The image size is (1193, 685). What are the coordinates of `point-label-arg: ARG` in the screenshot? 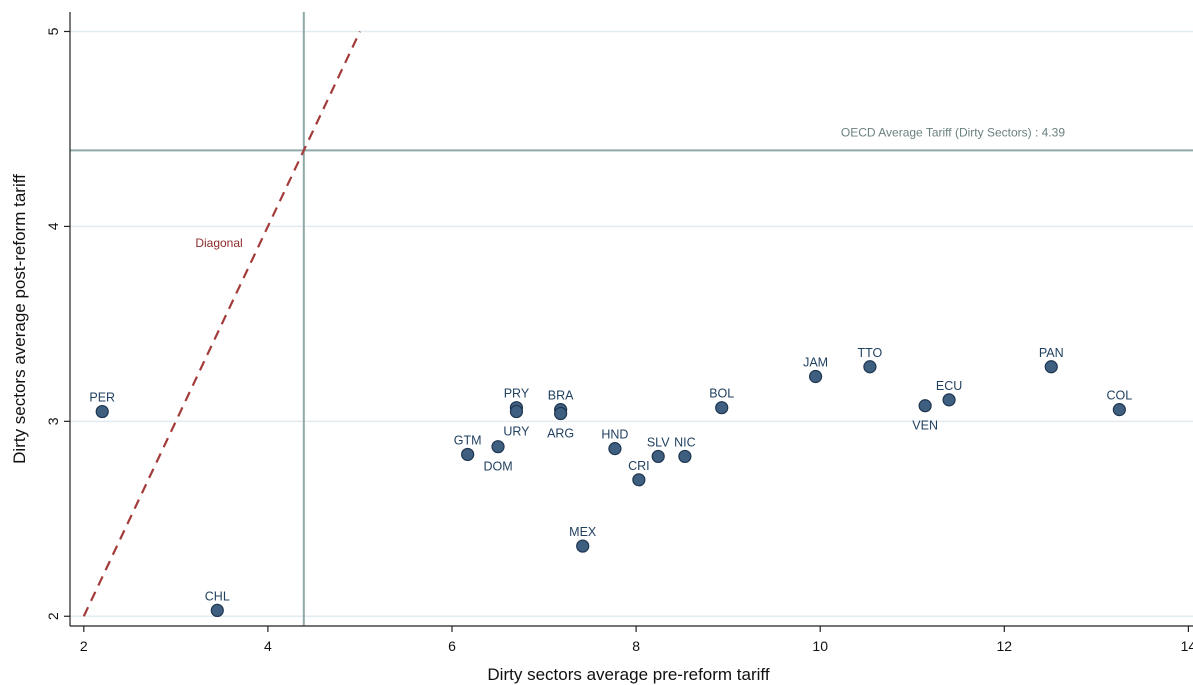 It's located at (560, 434).